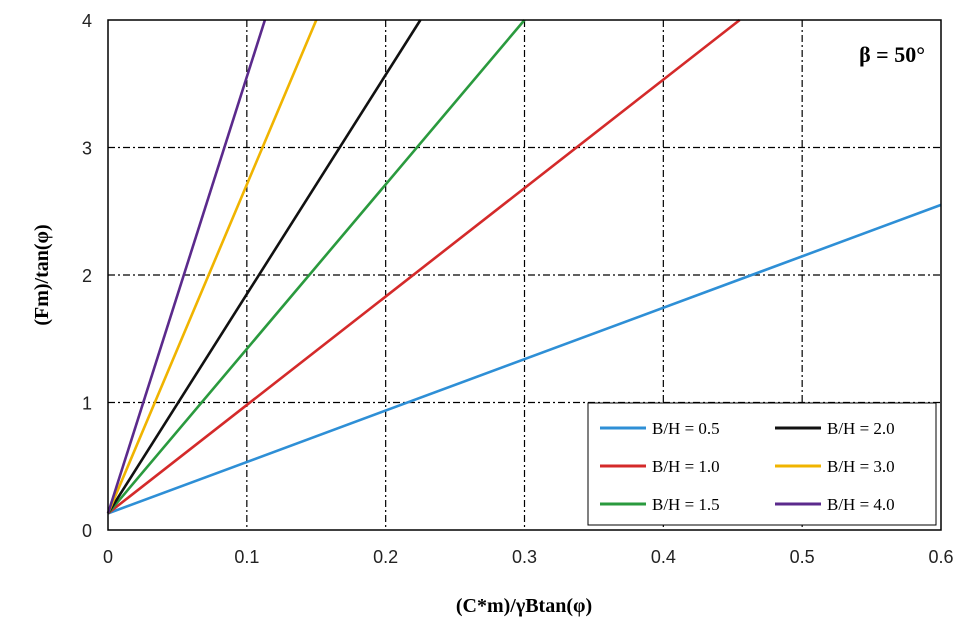 The width and height of the screenshot is (973, 624). What do you see at coordinates (524, 606) in the screenshot?
I see `x-axis-title: (C*m)/γBtan(φ)` at bounding box center [524, 606].